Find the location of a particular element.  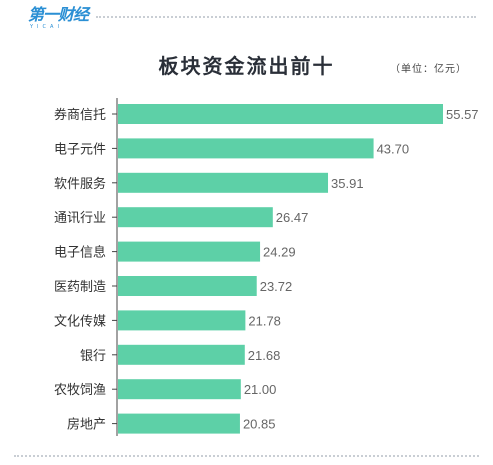

unit-note: （单位：亿元） is located at coordinates (428, 69).